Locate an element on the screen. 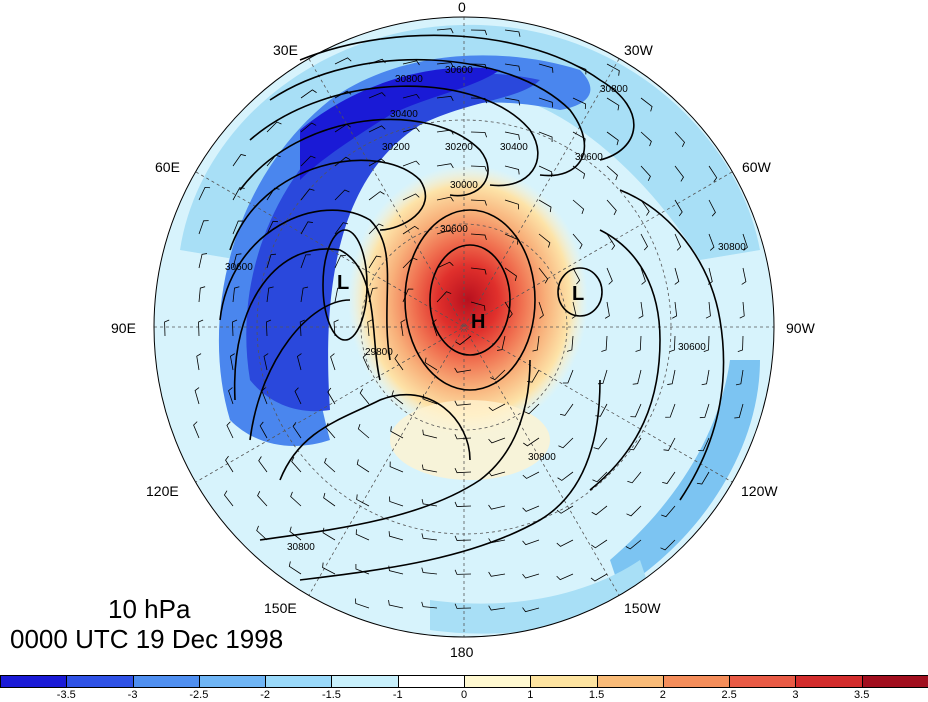 The image size is (928, 702). colorbar-tick-label: 1 is located at coordinates (530, 695).